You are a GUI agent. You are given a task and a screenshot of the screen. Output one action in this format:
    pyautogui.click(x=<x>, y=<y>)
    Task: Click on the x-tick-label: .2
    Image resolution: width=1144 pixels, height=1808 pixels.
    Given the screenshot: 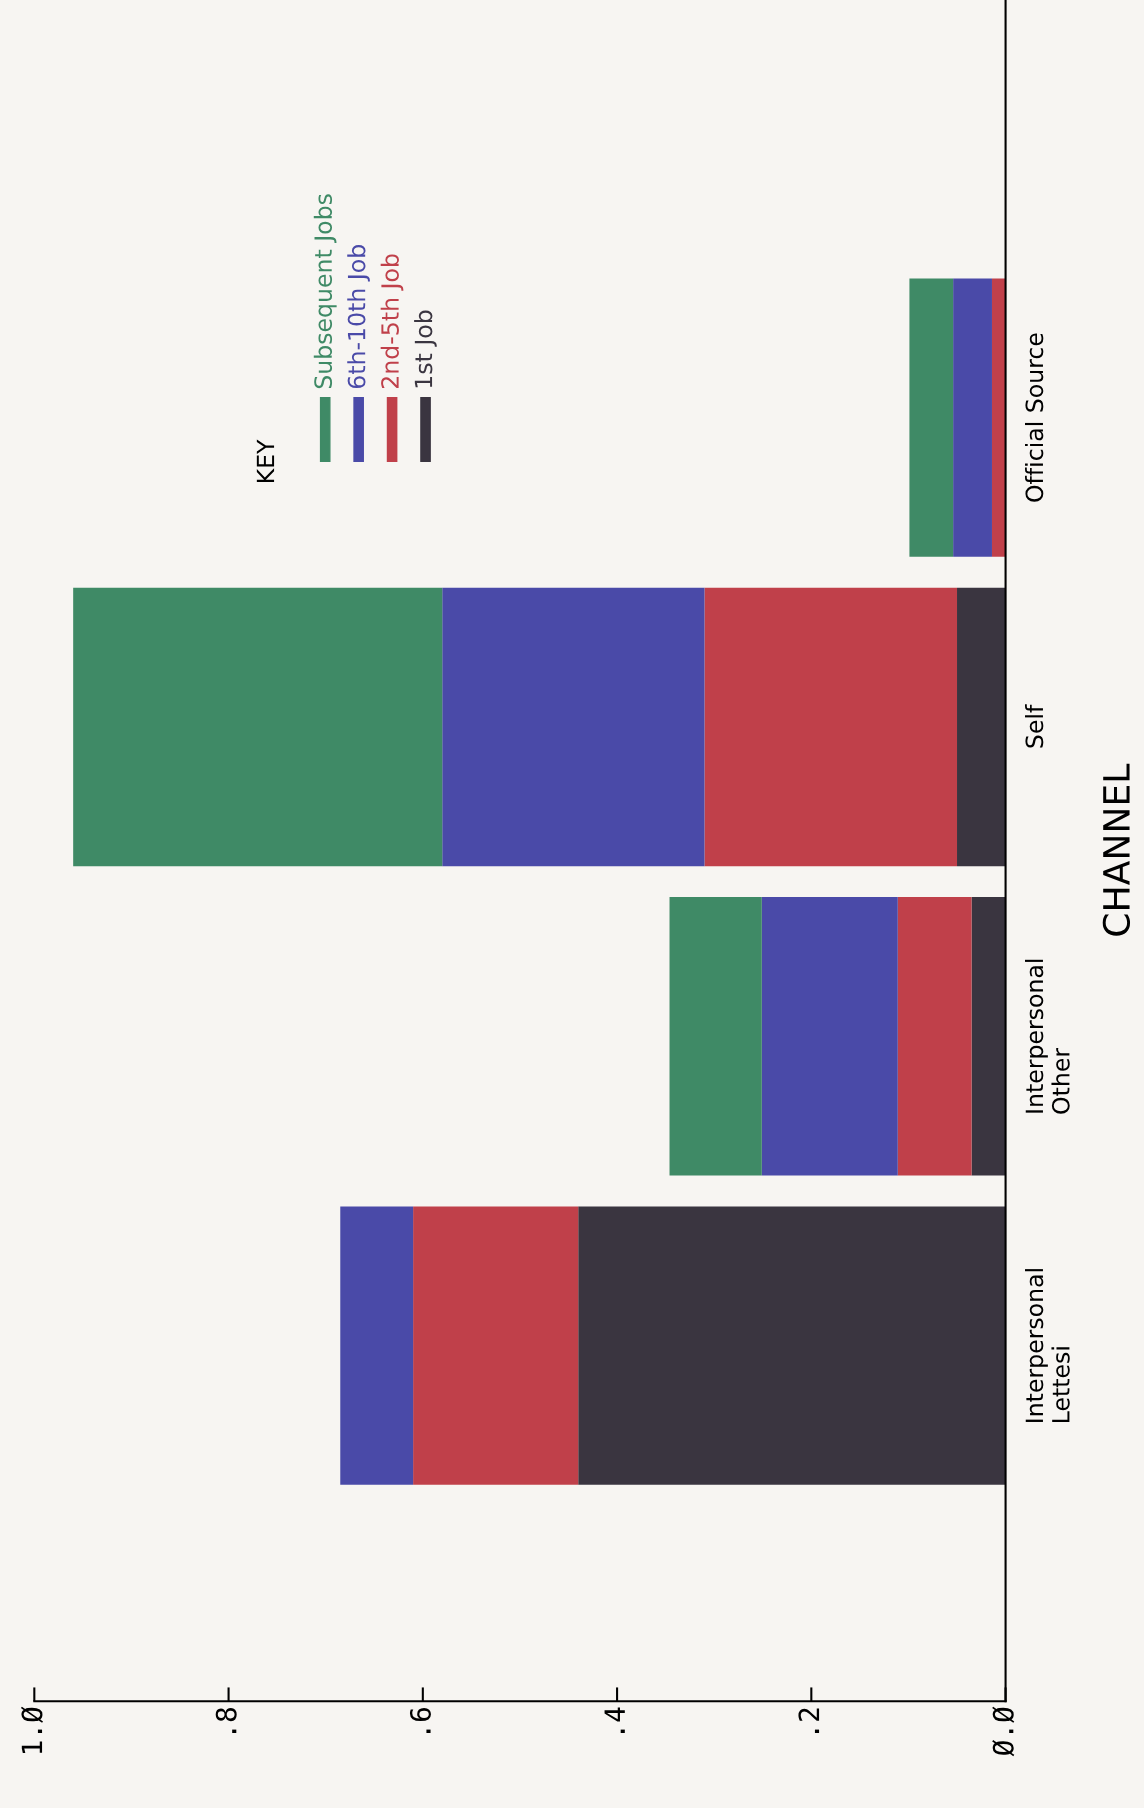 What is the action you would take?
    pyautogui.click(x=809, y=1720)
    